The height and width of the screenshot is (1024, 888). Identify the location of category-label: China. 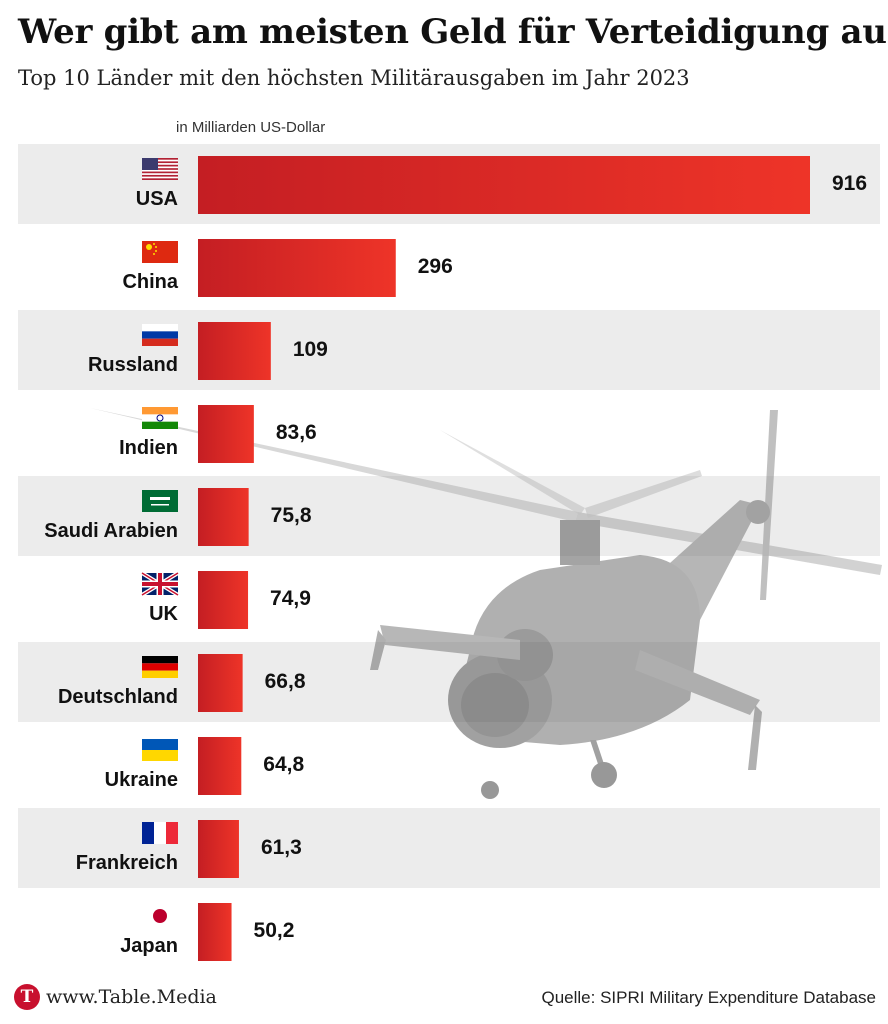
(150, 282).